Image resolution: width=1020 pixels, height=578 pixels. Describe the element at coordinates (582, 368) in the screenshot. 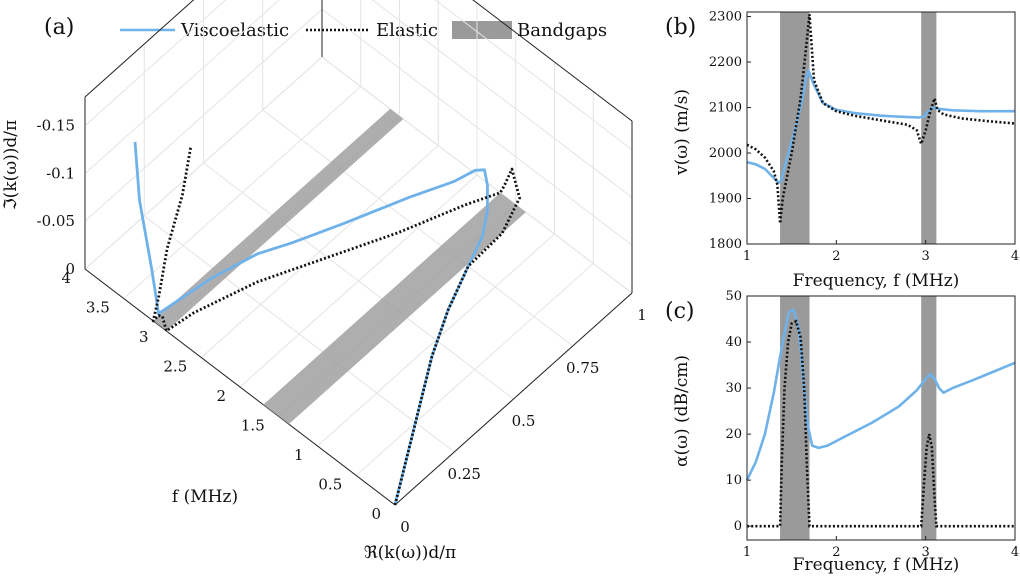

I see `x-tick-label: 0.75` at that location.